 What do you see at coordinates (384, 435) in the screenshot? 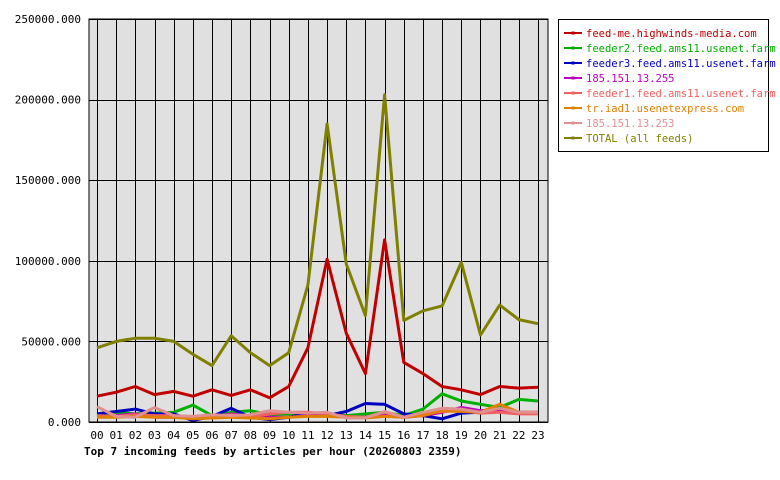
I see `x-tick-label: 15` at bounding box center [384, 435].